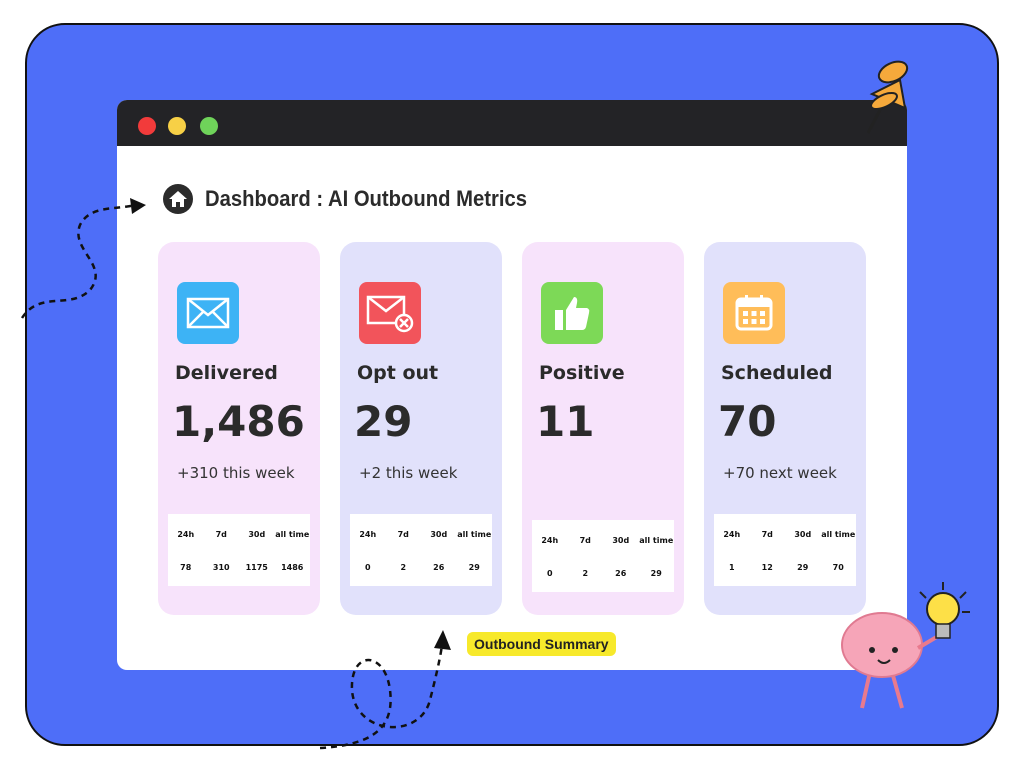 The width and height of the screenshot is (1024, 768). What do you see at coordinates (838, 567) in the screenshot?
I see `cell: 70` at bounding box center [838, 567].